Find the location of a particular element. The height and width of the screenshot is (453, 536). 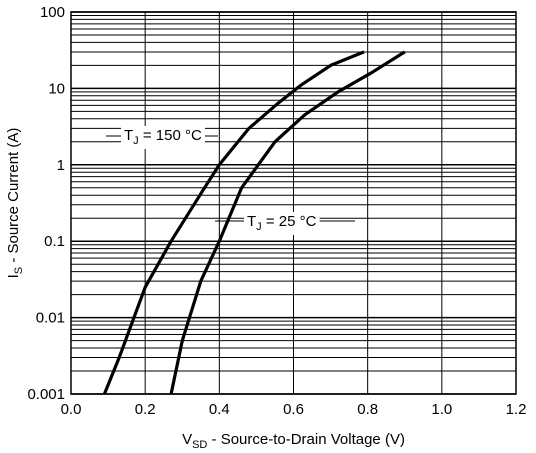

y-tick-label: 1 is located at coordinates (61, 165).